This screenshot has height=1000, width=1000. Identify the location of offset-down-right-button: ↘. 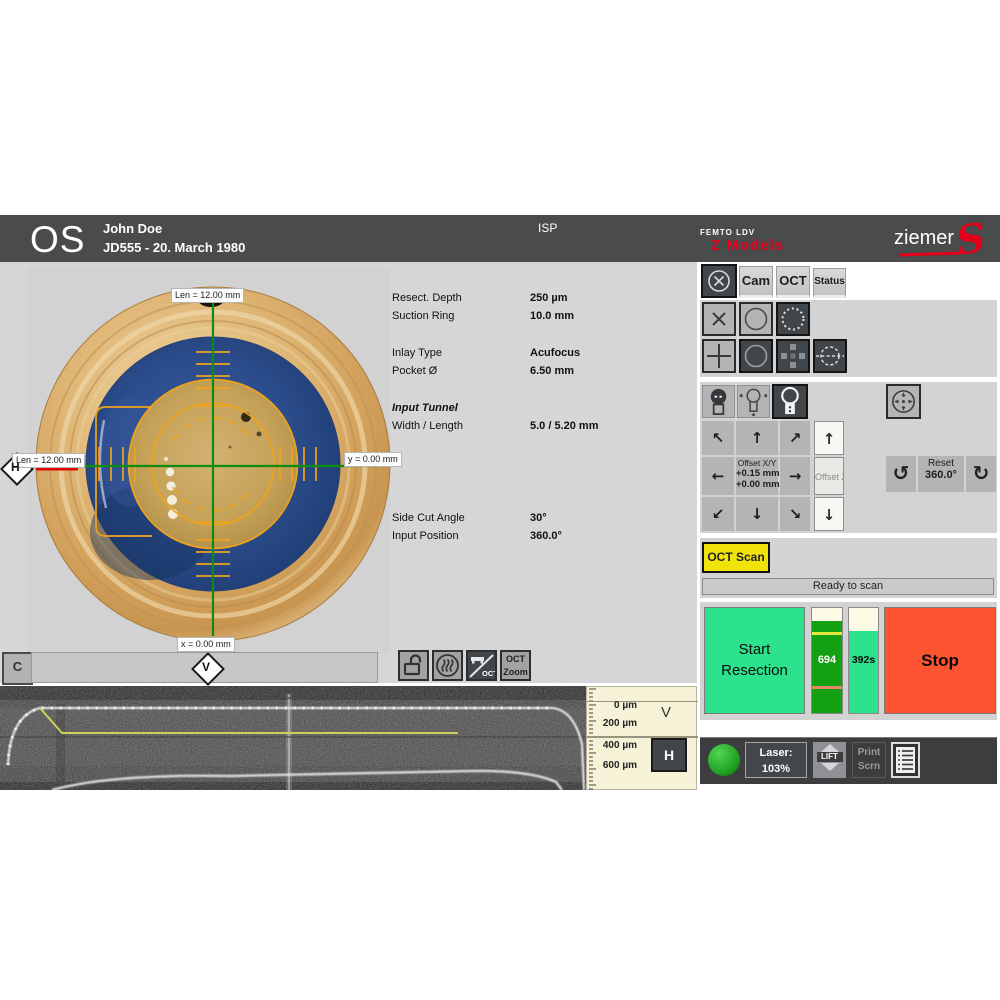
(795, 514).